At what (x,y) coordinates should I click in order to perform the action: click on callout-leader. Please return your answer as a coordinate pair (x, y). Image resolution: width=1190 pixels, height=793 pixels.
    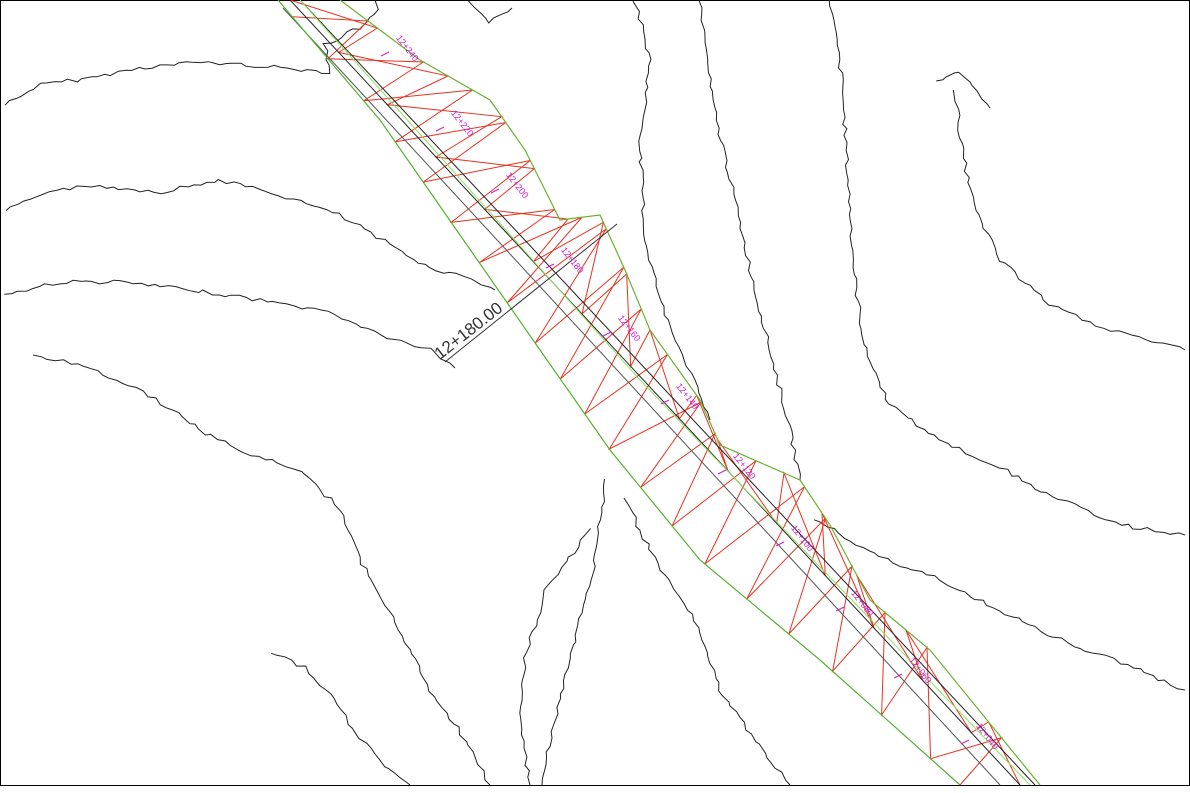
    Looking at the image, I should click on (531, 293).